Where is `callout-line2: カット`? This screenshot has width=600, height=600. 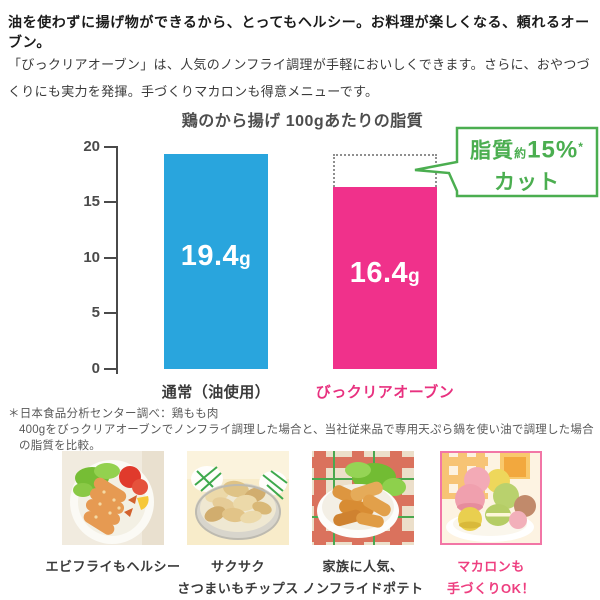 callout-line2: カット is located at coordinates (527, 183).